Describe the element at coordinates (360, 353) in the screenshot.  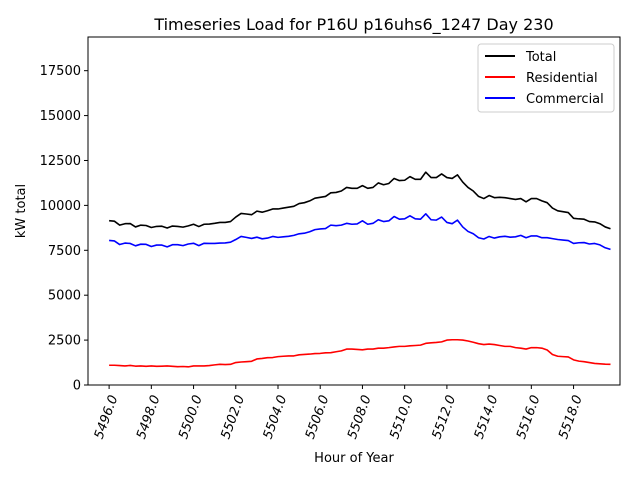
I see `series-line-residential` at that location.